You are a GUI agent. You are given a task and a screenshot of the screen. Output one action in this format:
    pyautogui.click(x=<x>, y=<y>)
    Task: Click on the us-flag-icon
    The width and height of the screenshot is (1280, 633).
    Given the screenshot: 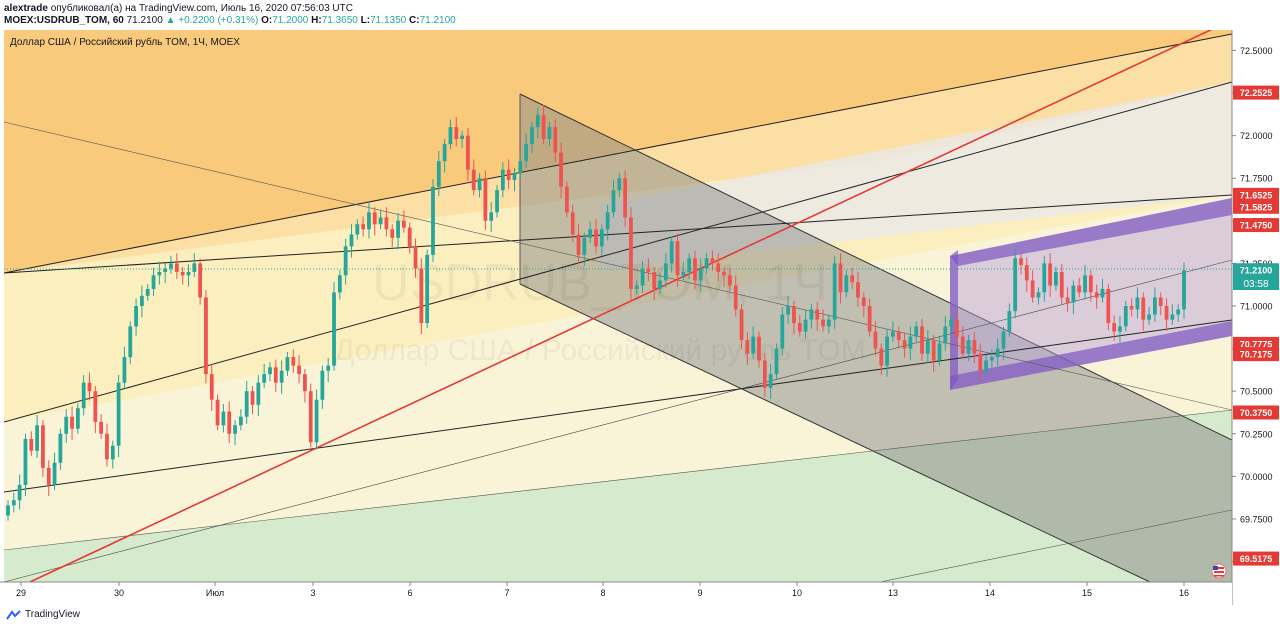 What is the action you would take?
    pyautogui.click(x=1219, y=571)
    